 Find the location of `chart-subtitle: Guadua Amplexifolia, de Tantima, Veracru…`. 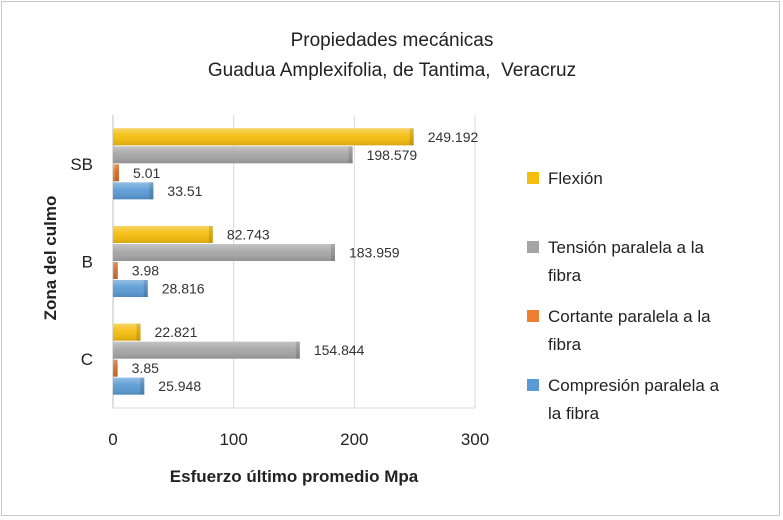

chart-subtitle: Guadua Amplexifolia, de Tantima, Veracru… is located at coordinates (392, 70).